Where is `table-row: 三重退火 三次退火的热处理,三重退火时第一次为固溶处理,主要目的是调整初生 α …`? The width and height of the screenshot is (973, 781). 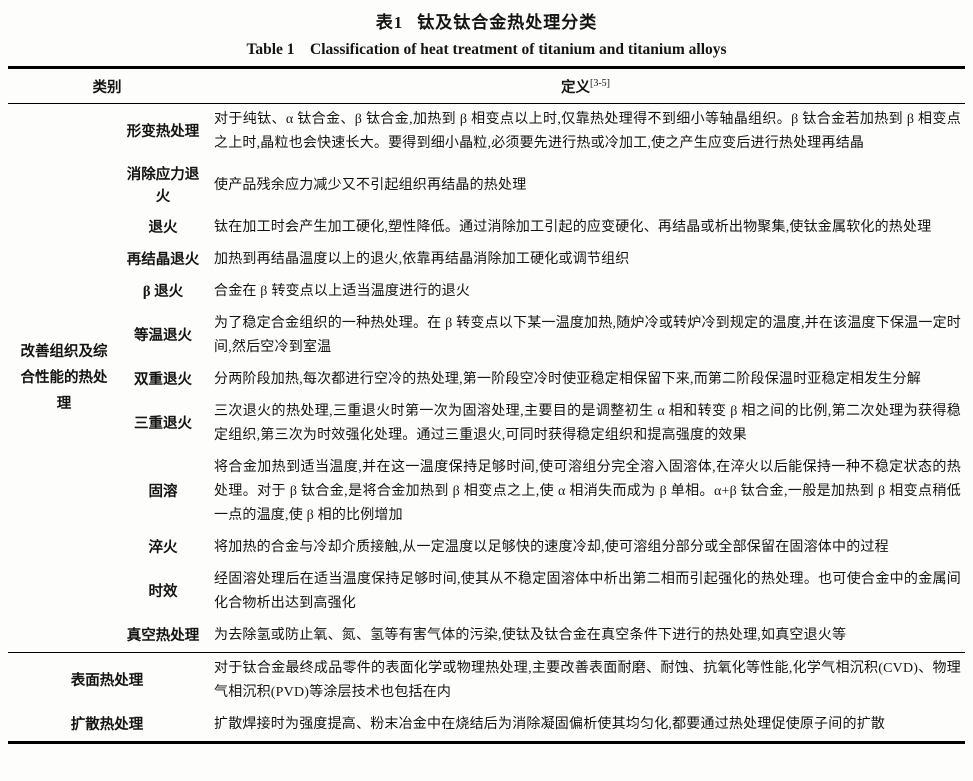 table-row: 三重退火 三次退火的热处理,三重退火时第一次为固溶处理,主要目的是调整初生 α … is located at coordinates (486, 424).